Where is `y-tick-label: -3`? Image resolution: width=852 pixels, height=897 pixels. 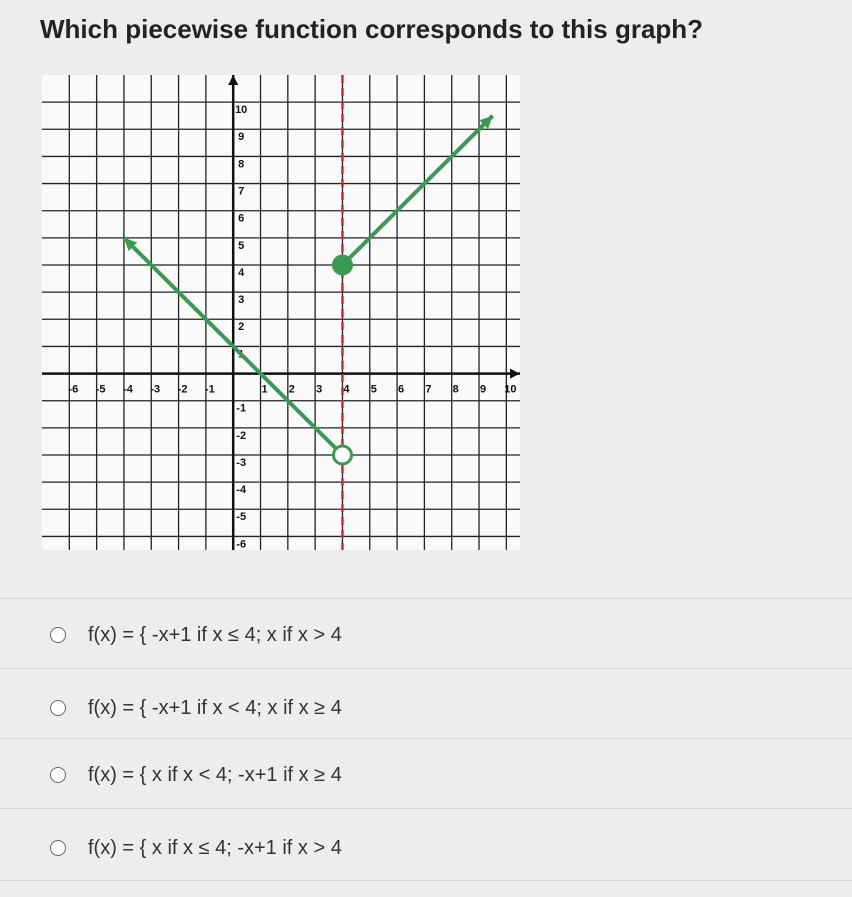
y-tick-label: -3 is located at coordinates (241, 463).